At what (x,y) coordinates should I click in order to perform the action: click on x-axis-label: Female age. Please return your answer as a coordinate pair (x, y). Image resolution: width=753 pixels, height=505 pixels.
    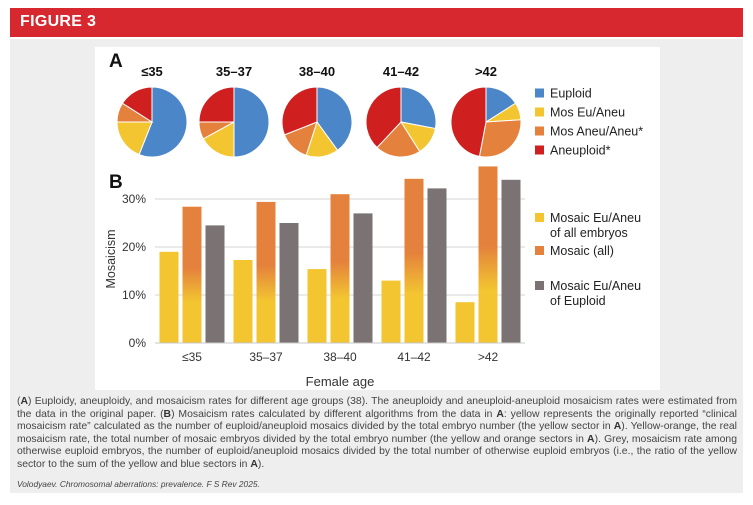
    Looking at the image, I should click on (340, 381).